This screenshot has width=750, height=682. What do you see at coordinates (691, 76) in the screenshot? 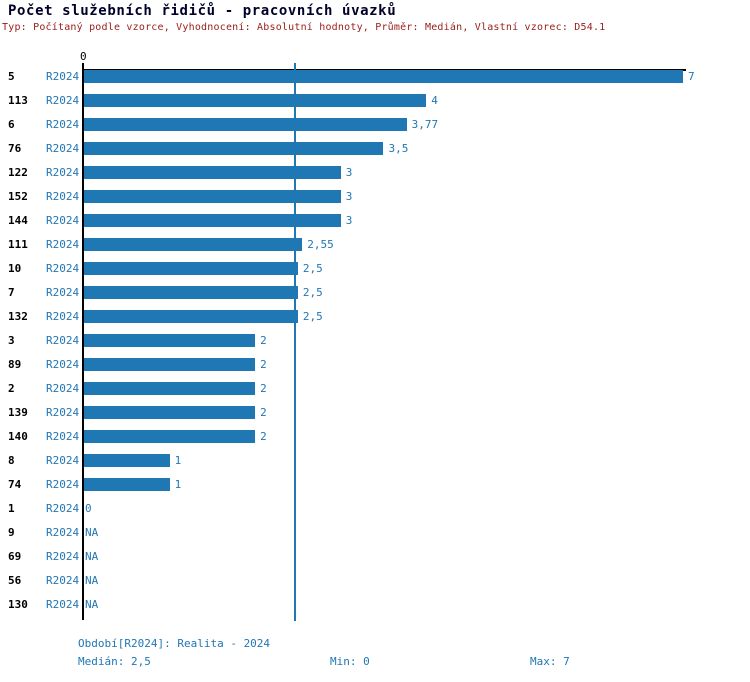
I see `value-label: 7` at bounding box center [691, 76].